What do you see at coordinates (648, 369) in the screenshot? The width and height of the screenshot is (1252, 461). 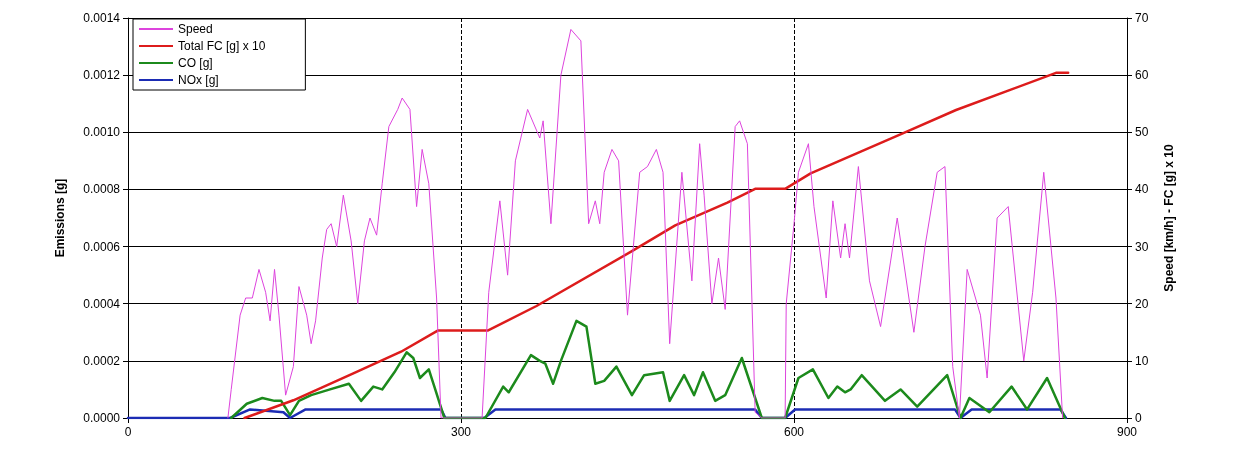 I see `line-series` at bounding box center [648, 369].